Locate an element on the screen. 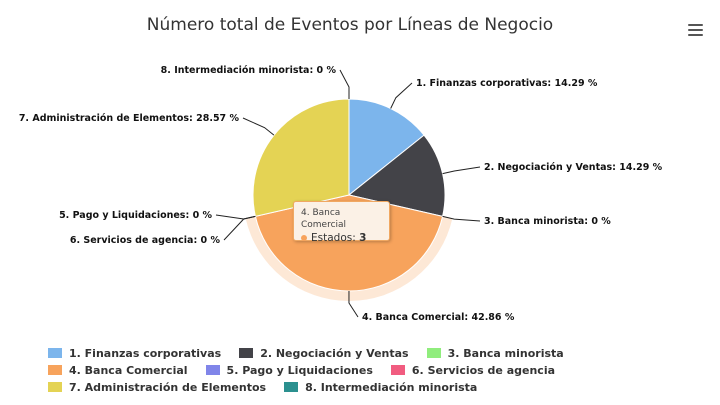 This screenshot has height=405, width=720. data-label: 2. Negociación y Ventas: 14.29 % is located at coordinates (573, 167).